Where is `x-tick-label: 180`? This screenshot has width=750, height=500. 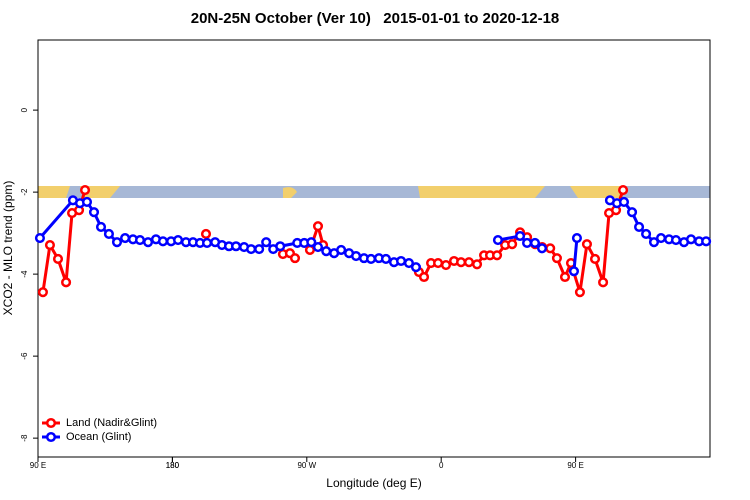
x-tick-label: 180 is located at coordinates (173, 465).